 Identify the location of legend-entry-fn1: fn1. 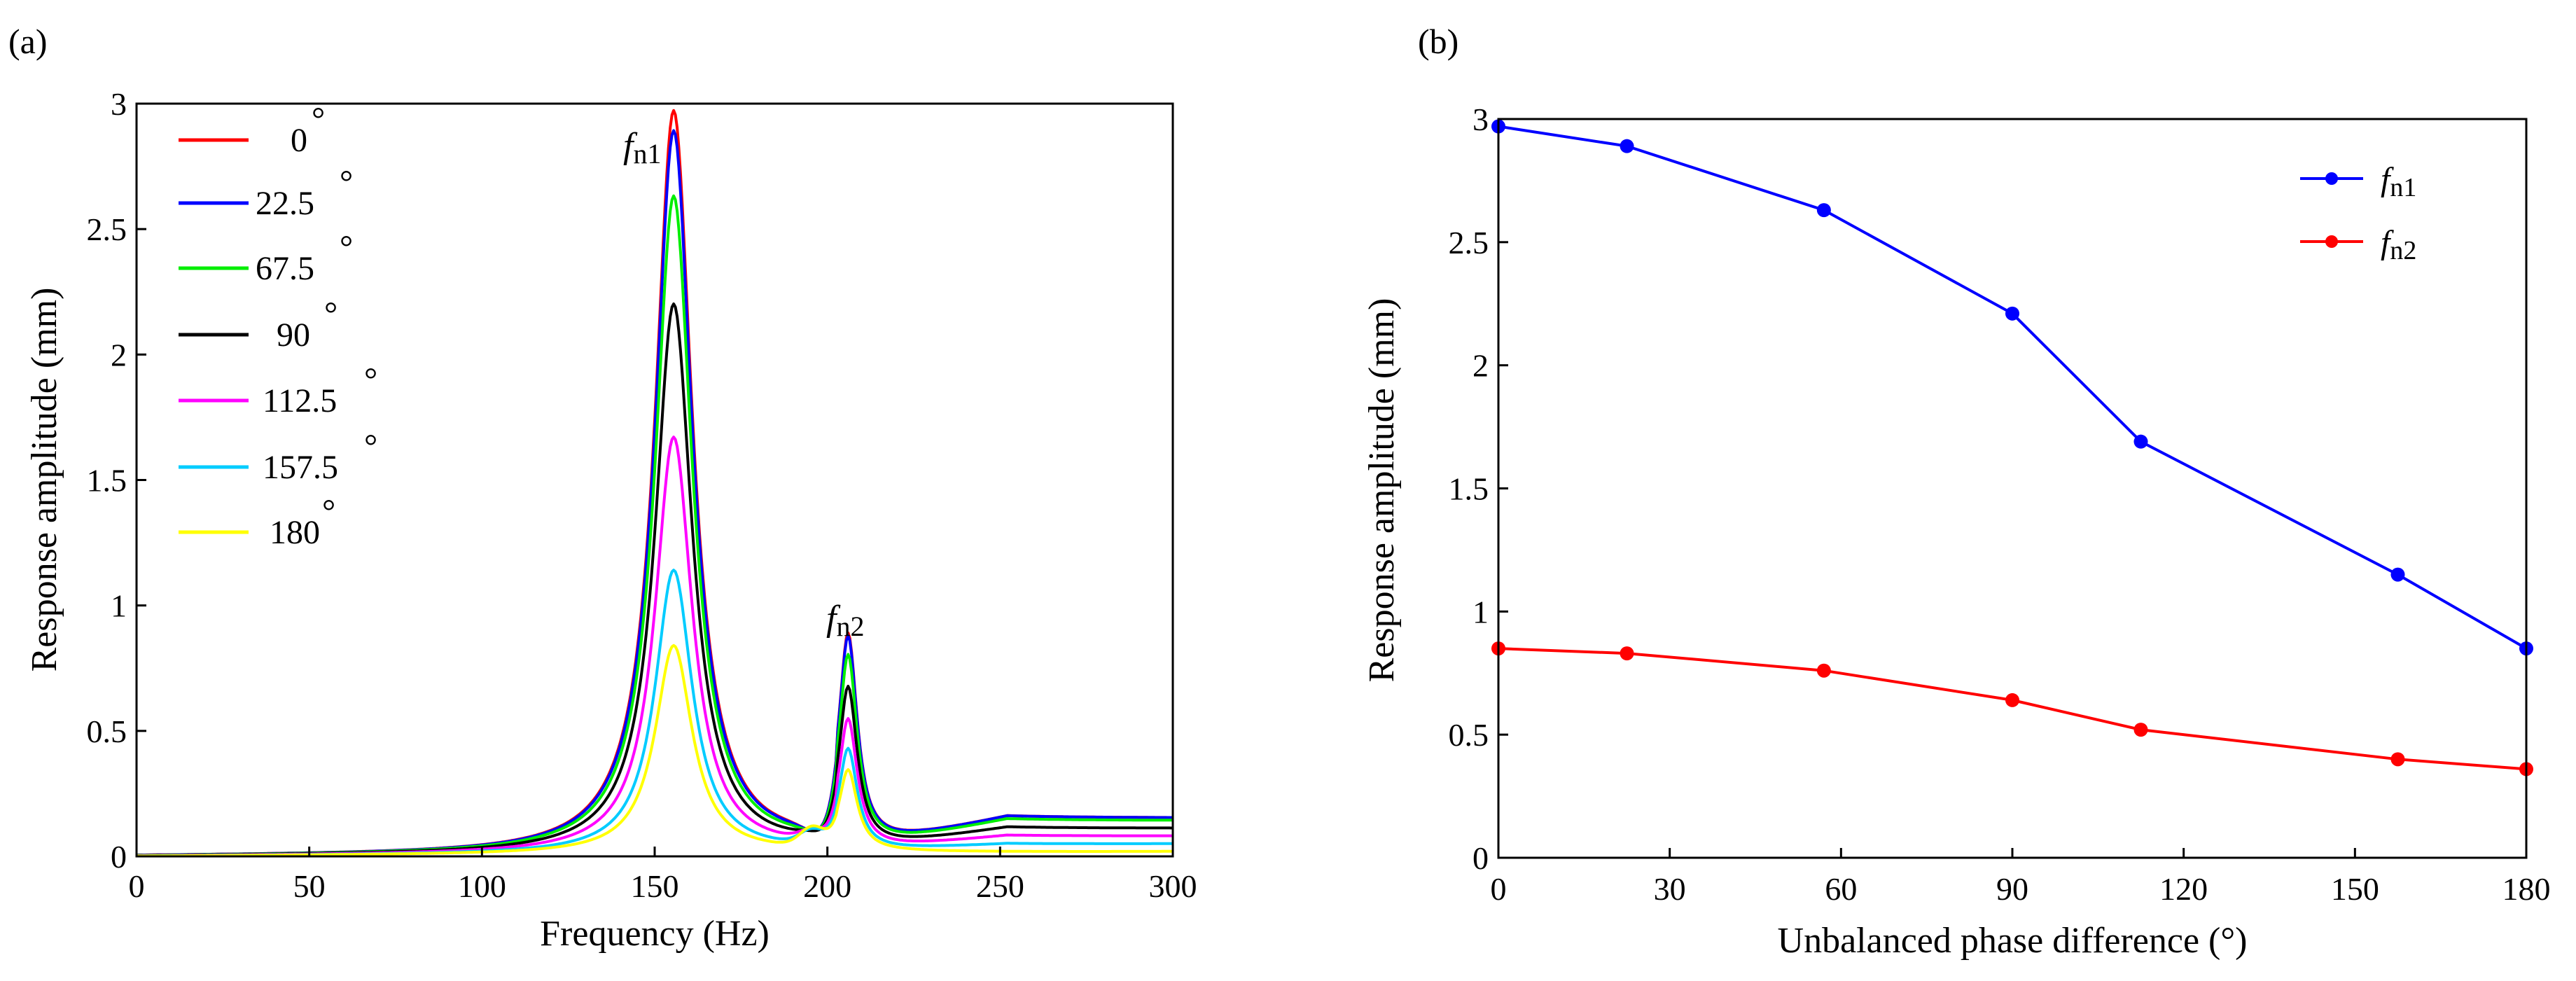
(2358, 181).